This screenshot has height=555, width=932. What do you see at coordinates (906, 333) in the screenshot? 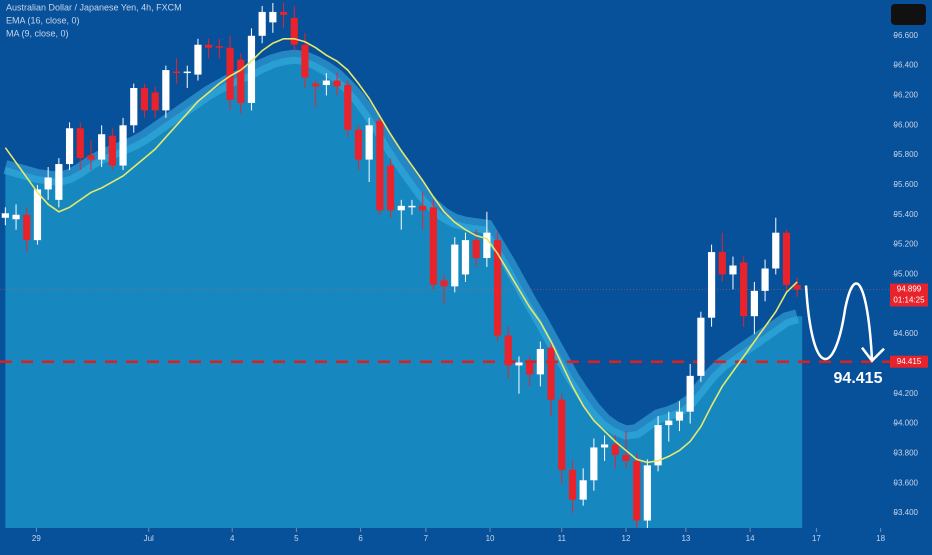
I see `y-tick-label: 94.600` at bounding box center [906, 333].